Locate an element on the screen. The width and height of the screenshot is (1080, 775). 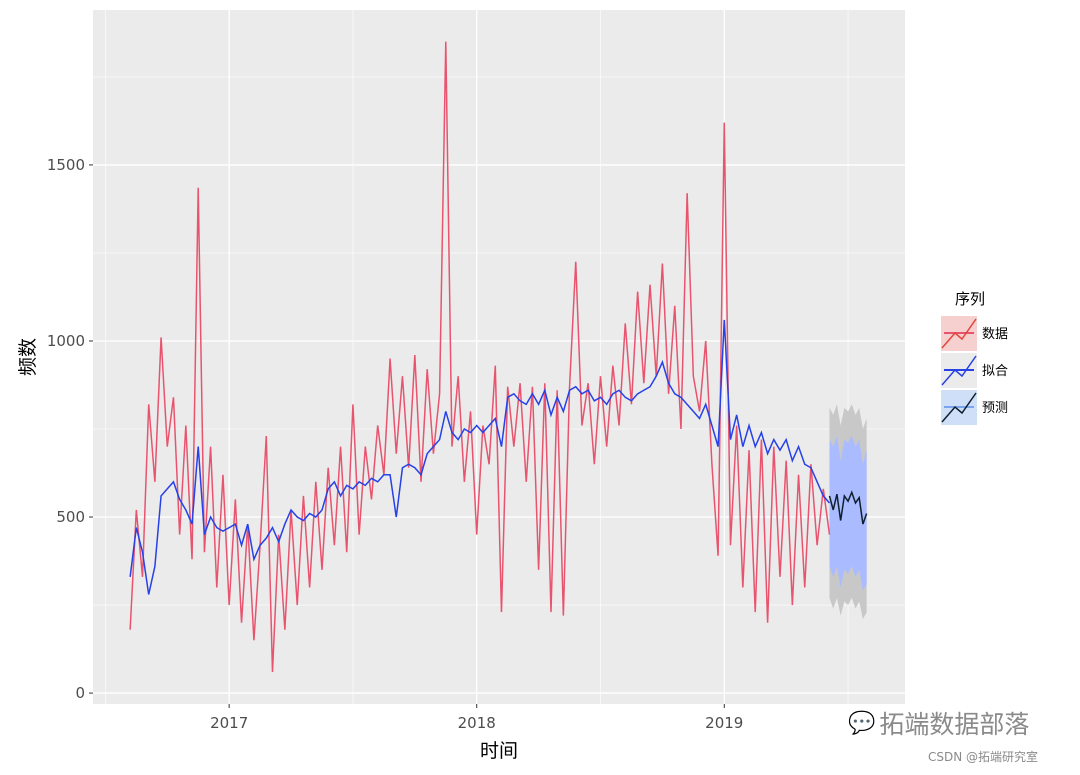
watermark-credit: CSDN @拓端研究室 is located at coordinates (983, 757).